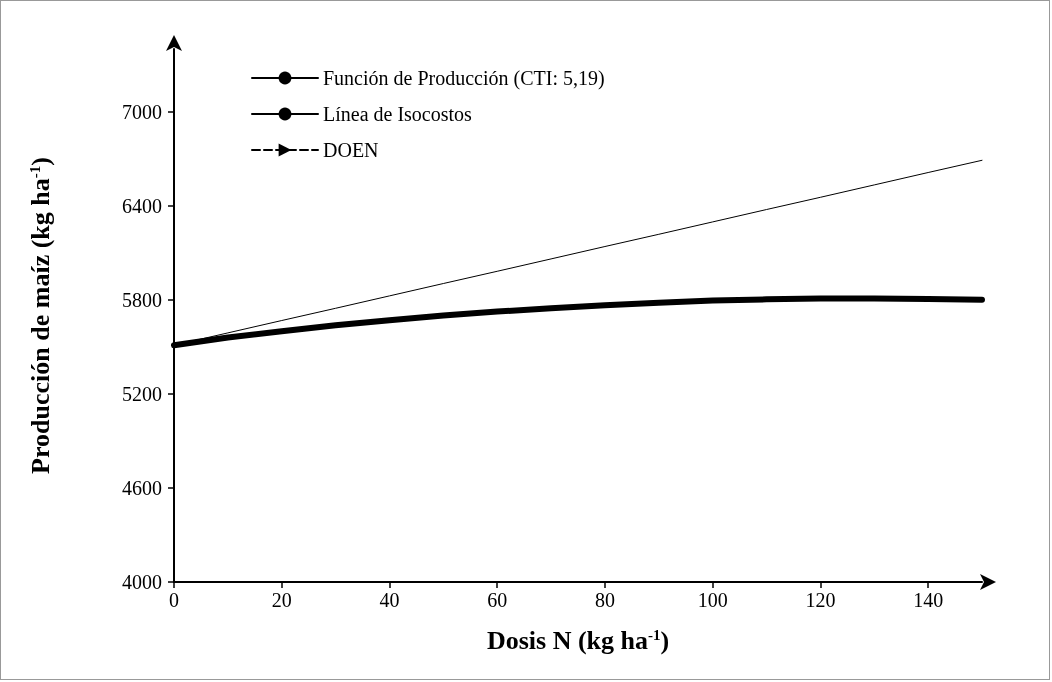 The height and width of the screenshot is (682, 1052). What do you see at coordinates (604, 600) in the screenshot?
I see `x-tick-label: 80` at bounding box center [604, 600].